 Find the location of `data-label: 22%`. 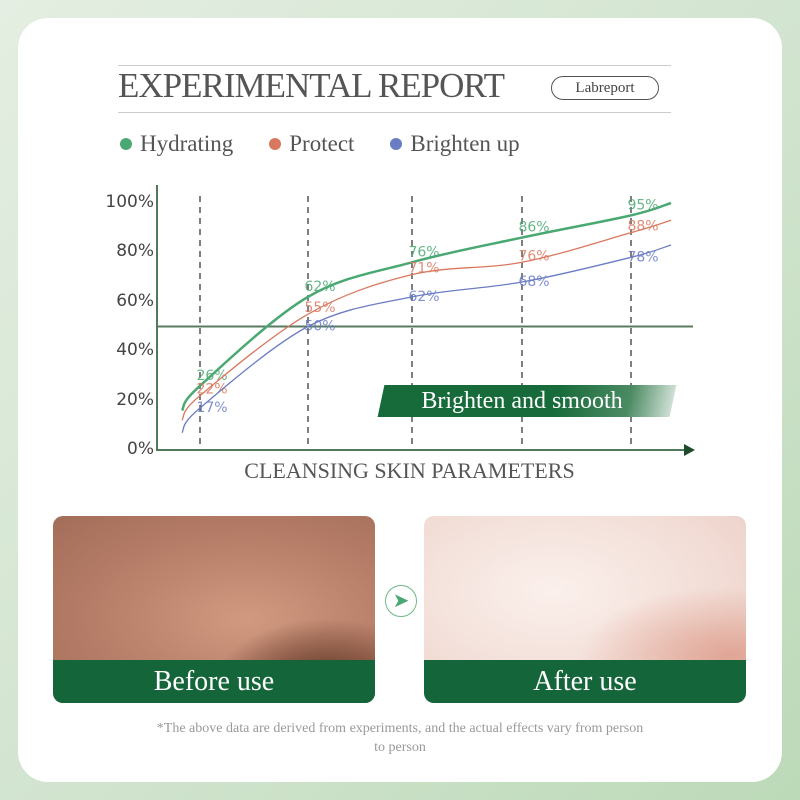

data-label: 22% is located at coordinates (211, 390).